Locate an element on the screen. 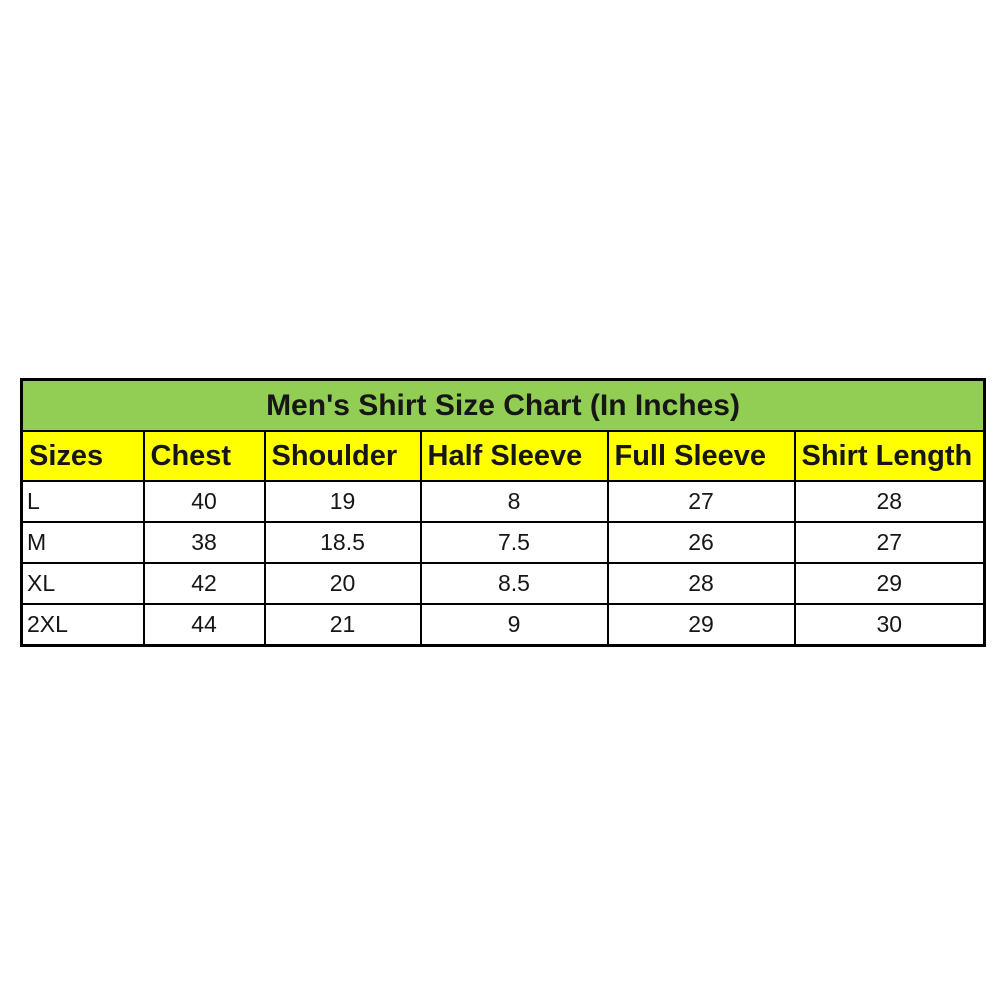 Image resolution: width=1000 pixels, height=1000 pixels. title-row: Men's Shirt Size Chart (In Inches) is located at coordinates (503, 405).